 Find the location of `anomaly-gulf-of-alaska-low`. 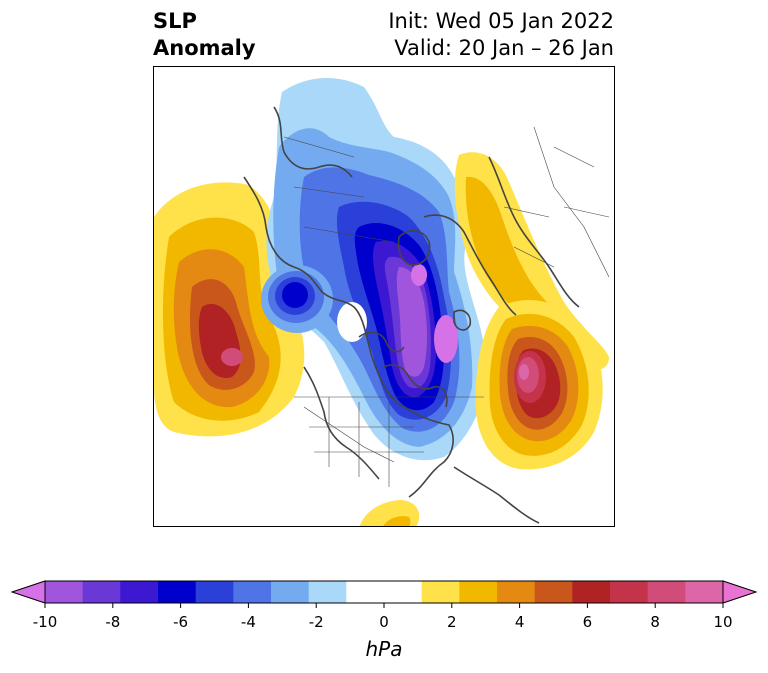

anomaly-gulf-of-alaska-low is located at coordinates (297, 299).